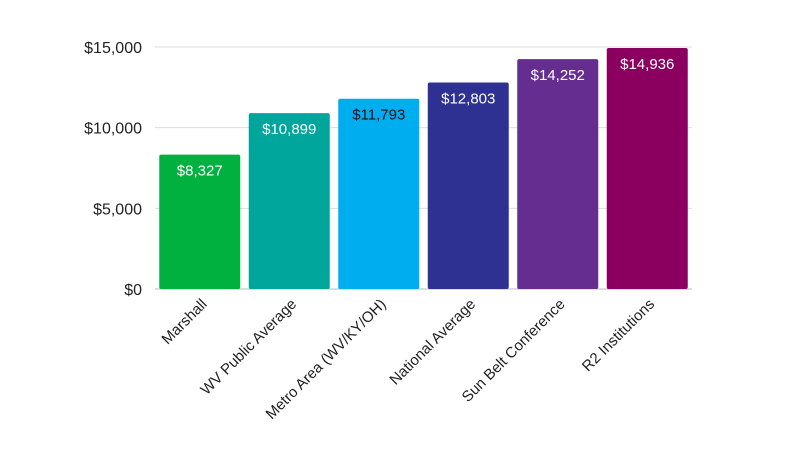 This screenshot has width=800, height=460. Describe the element at coordinates (378, 115) in the screenshot. I see `data-label: $11,793` at that location.